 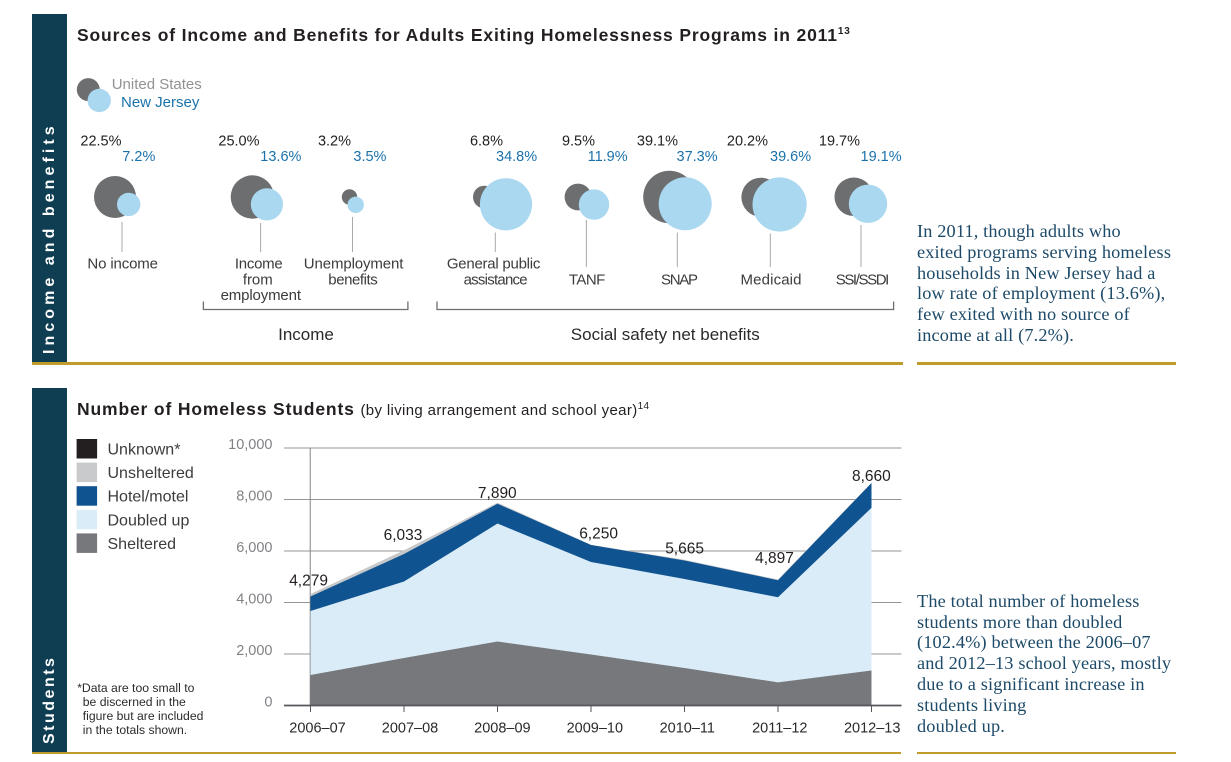 I want to click on svg-text: 7,890, so click(x=497, y=493).